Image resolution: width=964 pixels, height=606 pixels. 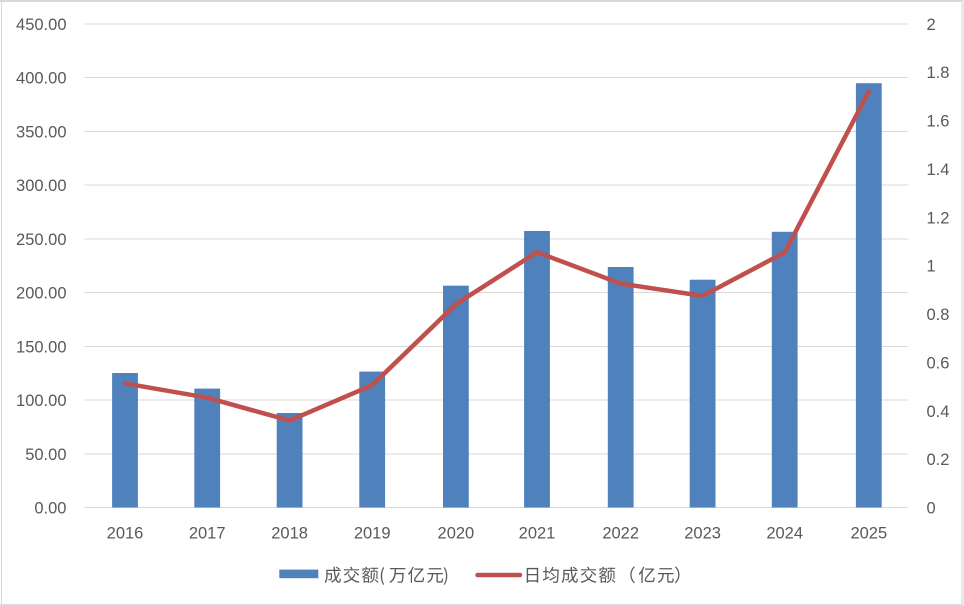 I want to click on svg-text: 1.6, so click(x=938, y=122).